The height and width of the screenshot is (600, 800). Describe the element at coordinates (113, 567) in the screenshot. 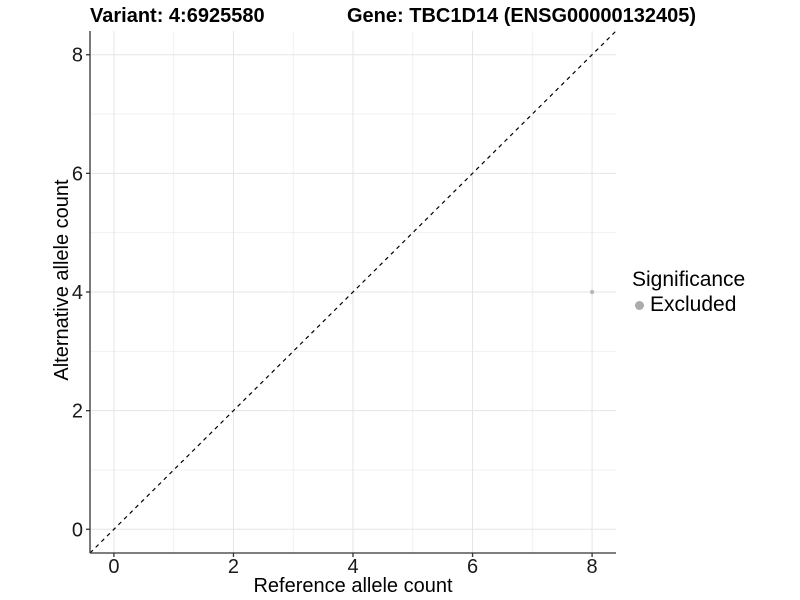

I see `x-tick-label: 0` at that location.